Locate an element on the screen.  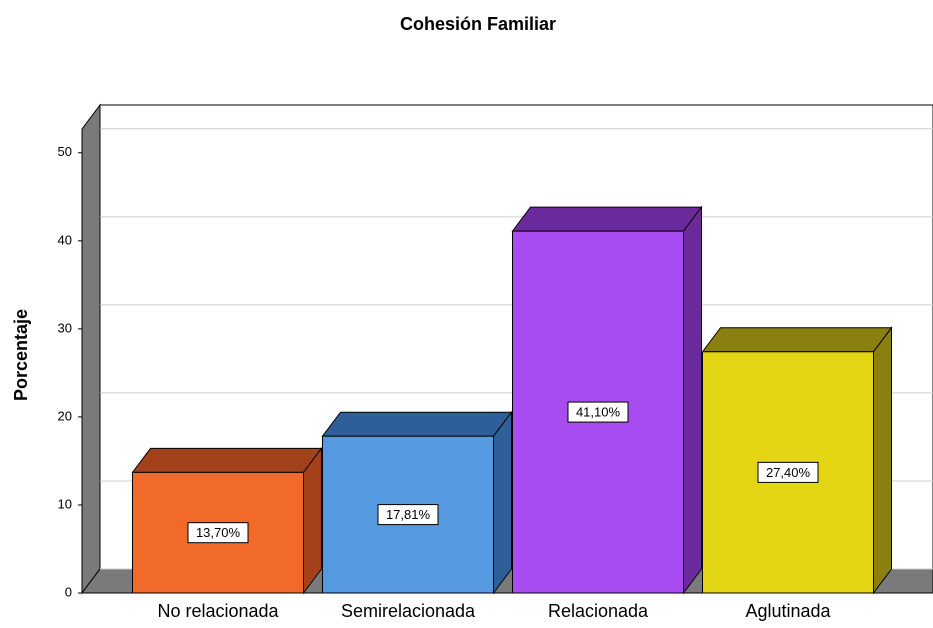
y-tick-label: 50 is located at coordinates (65, 151).